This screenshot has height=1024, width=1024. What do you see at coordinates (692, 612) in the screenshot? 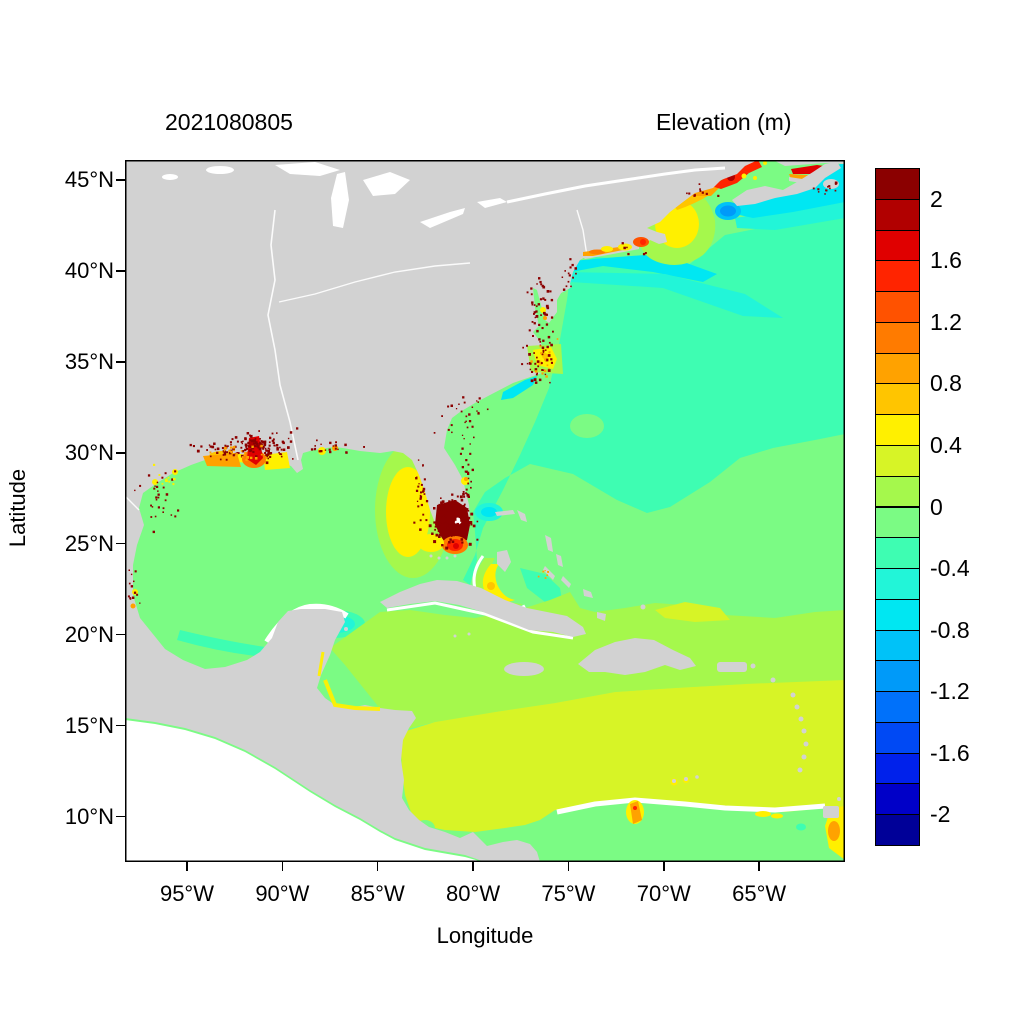
I see `hispaniola-ne-yellowgreen-tongue` at bounding box center [692, 612].